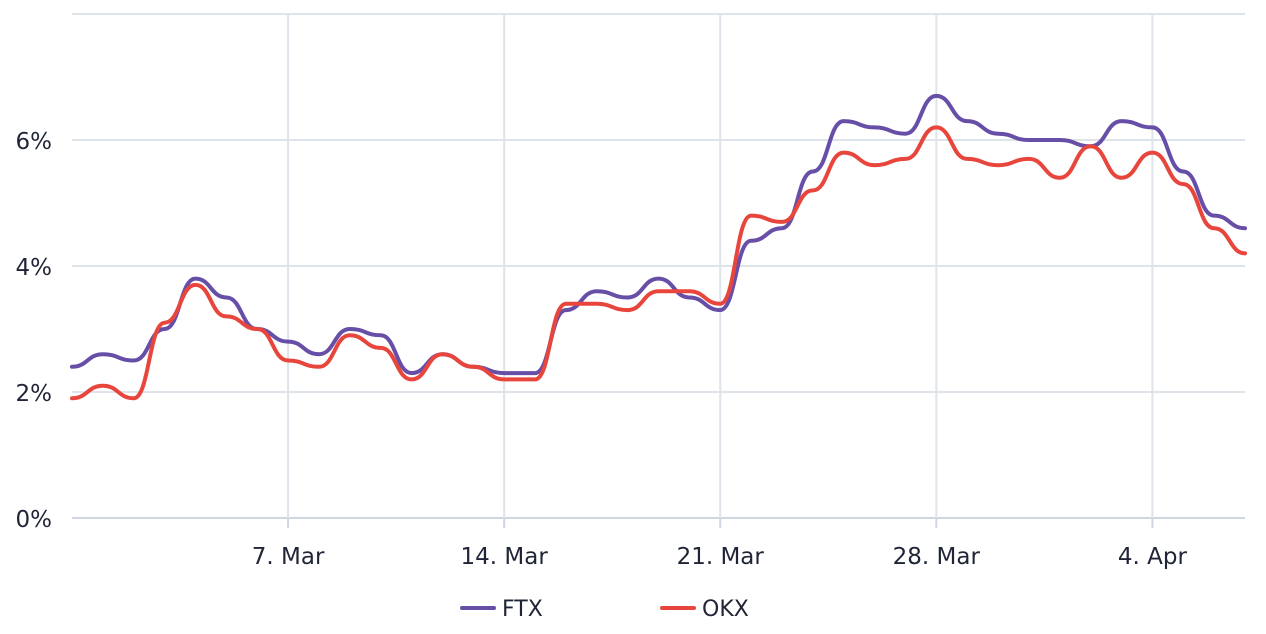 This screenshot has height=634, width=1266. What do you see at coordinates (34, 520) in the screenshot?
I see `y-tick-label: 0%` at bounding box center [34, 520].